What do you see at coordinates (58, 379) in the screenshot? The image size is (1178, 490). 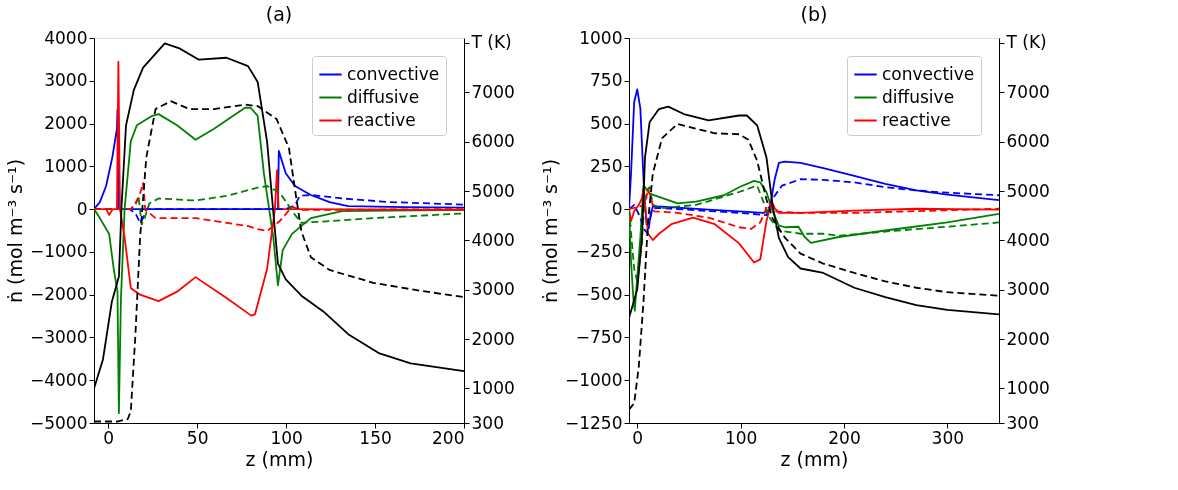 I see `y-tick-label: −4000` at bounding box center [58, 379].